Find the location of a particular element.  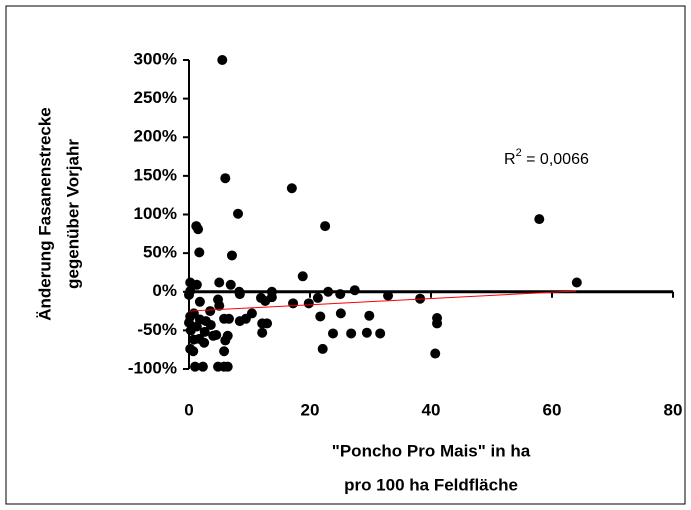

y-tick-label: 200% is located at coordinates (155, 136).